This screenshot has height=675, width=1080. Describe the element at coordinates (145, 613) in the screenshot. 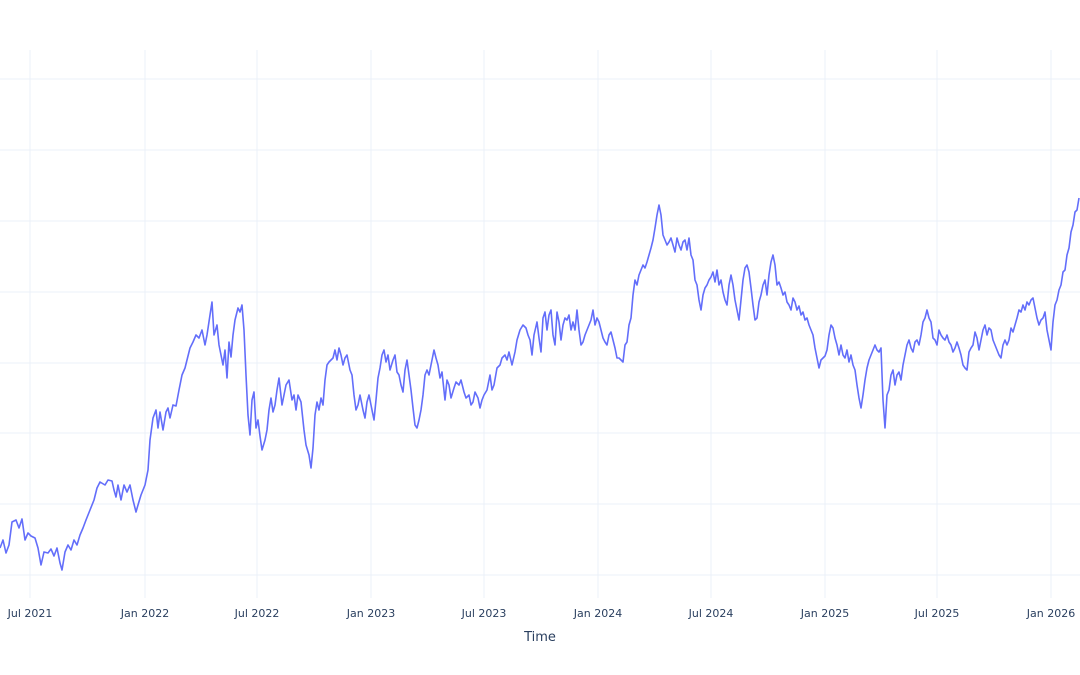

I see `x-tick-label: Jan 2022` at that location.